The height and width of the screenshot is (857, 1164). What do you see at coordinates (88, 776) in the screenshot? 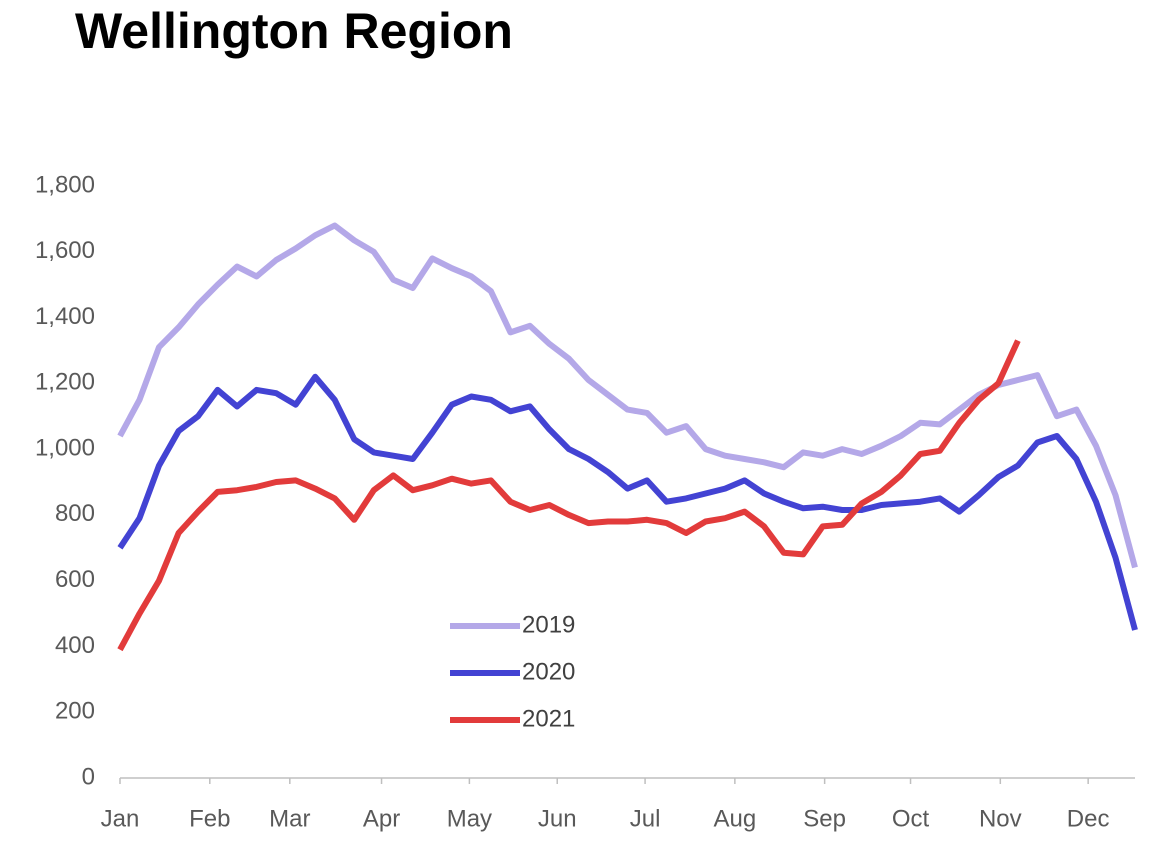
I see `y-tick-label: 0` at bounding box center [88, 776].